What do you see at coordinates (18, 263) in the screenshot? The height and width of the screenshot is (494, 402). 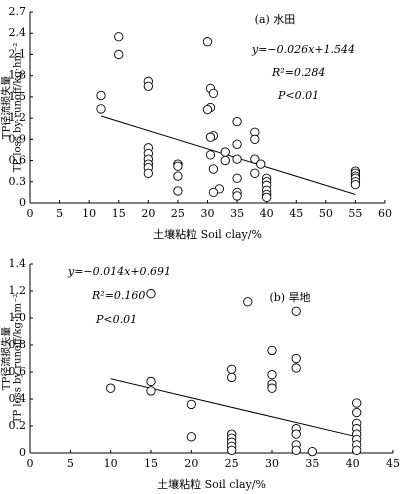 I see `y-tick-label: 1.4` at bounding box center [18, 263].